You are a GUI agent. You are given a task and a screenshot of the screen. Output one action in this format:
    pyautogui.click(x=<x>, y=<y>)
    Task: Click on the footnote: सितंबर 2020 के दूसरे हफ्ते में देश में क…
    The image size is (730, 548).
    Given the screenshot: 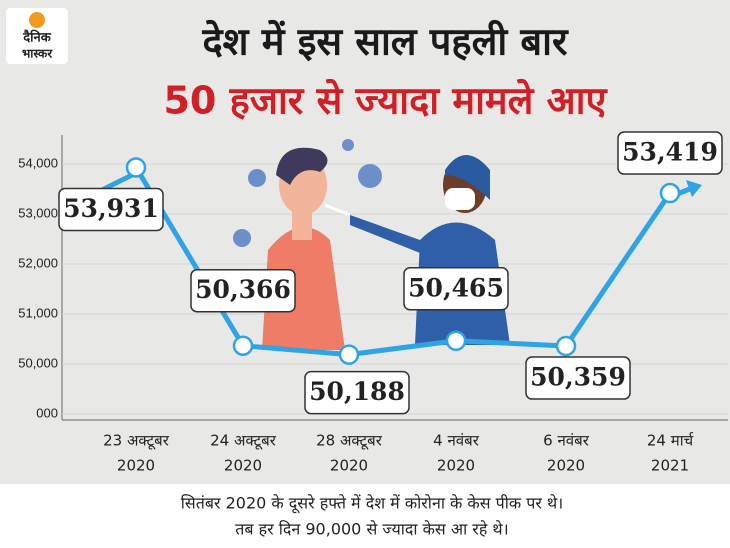 What is the action you would take?
    pyautogui.click(x=372, y=504)
    